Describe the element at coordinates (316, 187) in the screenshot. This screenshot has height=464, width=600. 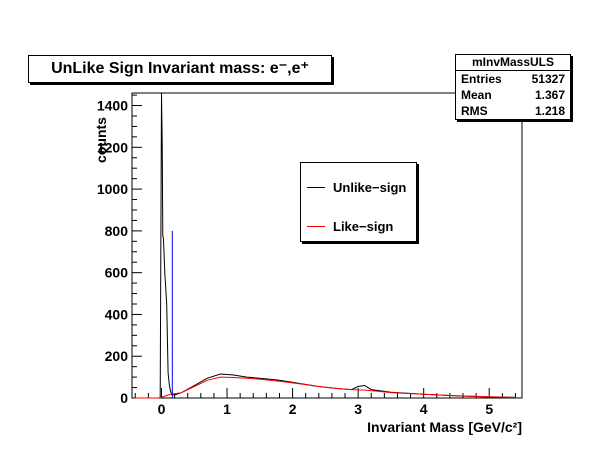
I see `legend-swatch-unlike` at that location.